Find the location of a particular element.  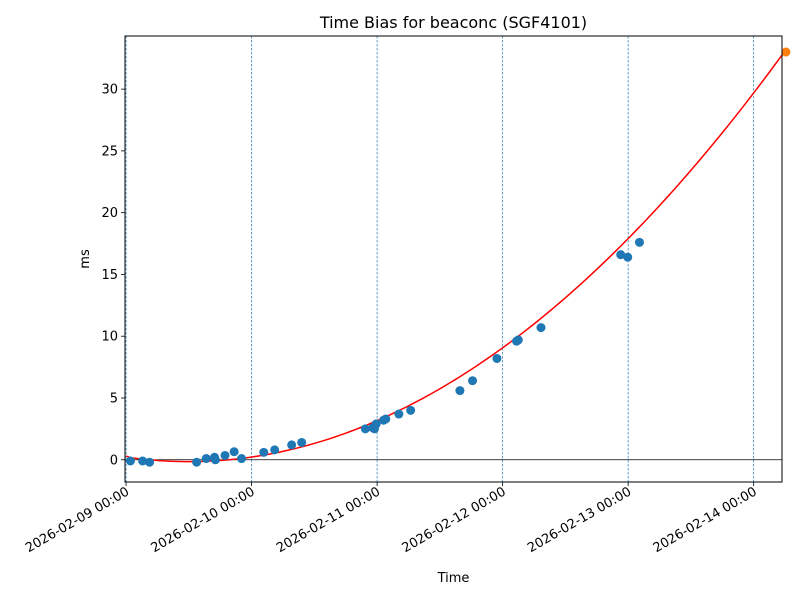

y-axis-ticks: 0 5 10 15 20 25 30 is located at coordinates (113, 275).